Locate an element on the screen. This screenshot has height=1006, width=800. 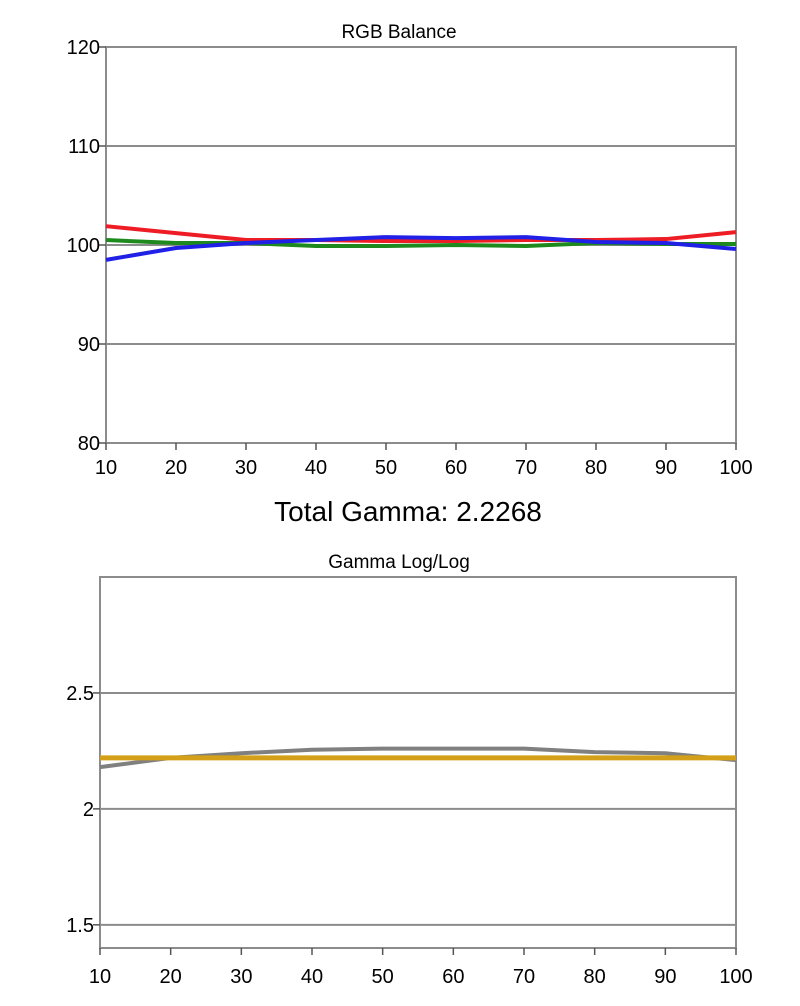
chart-title: RGB Balance is located at coordinates (398, 32).